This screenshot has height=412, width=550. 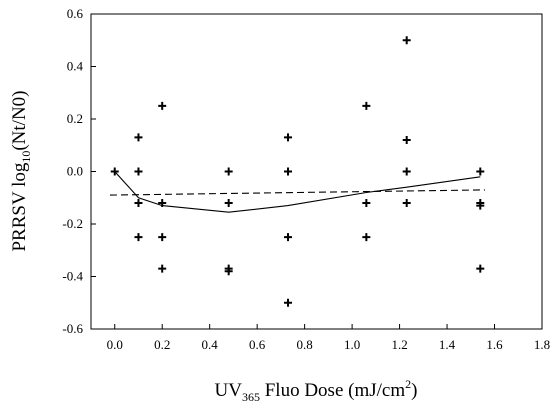 What do you see at coordinates (72, 276) in the screenshot?
I see `y-tick-label: -0.4` at bounding box center [72, 276].